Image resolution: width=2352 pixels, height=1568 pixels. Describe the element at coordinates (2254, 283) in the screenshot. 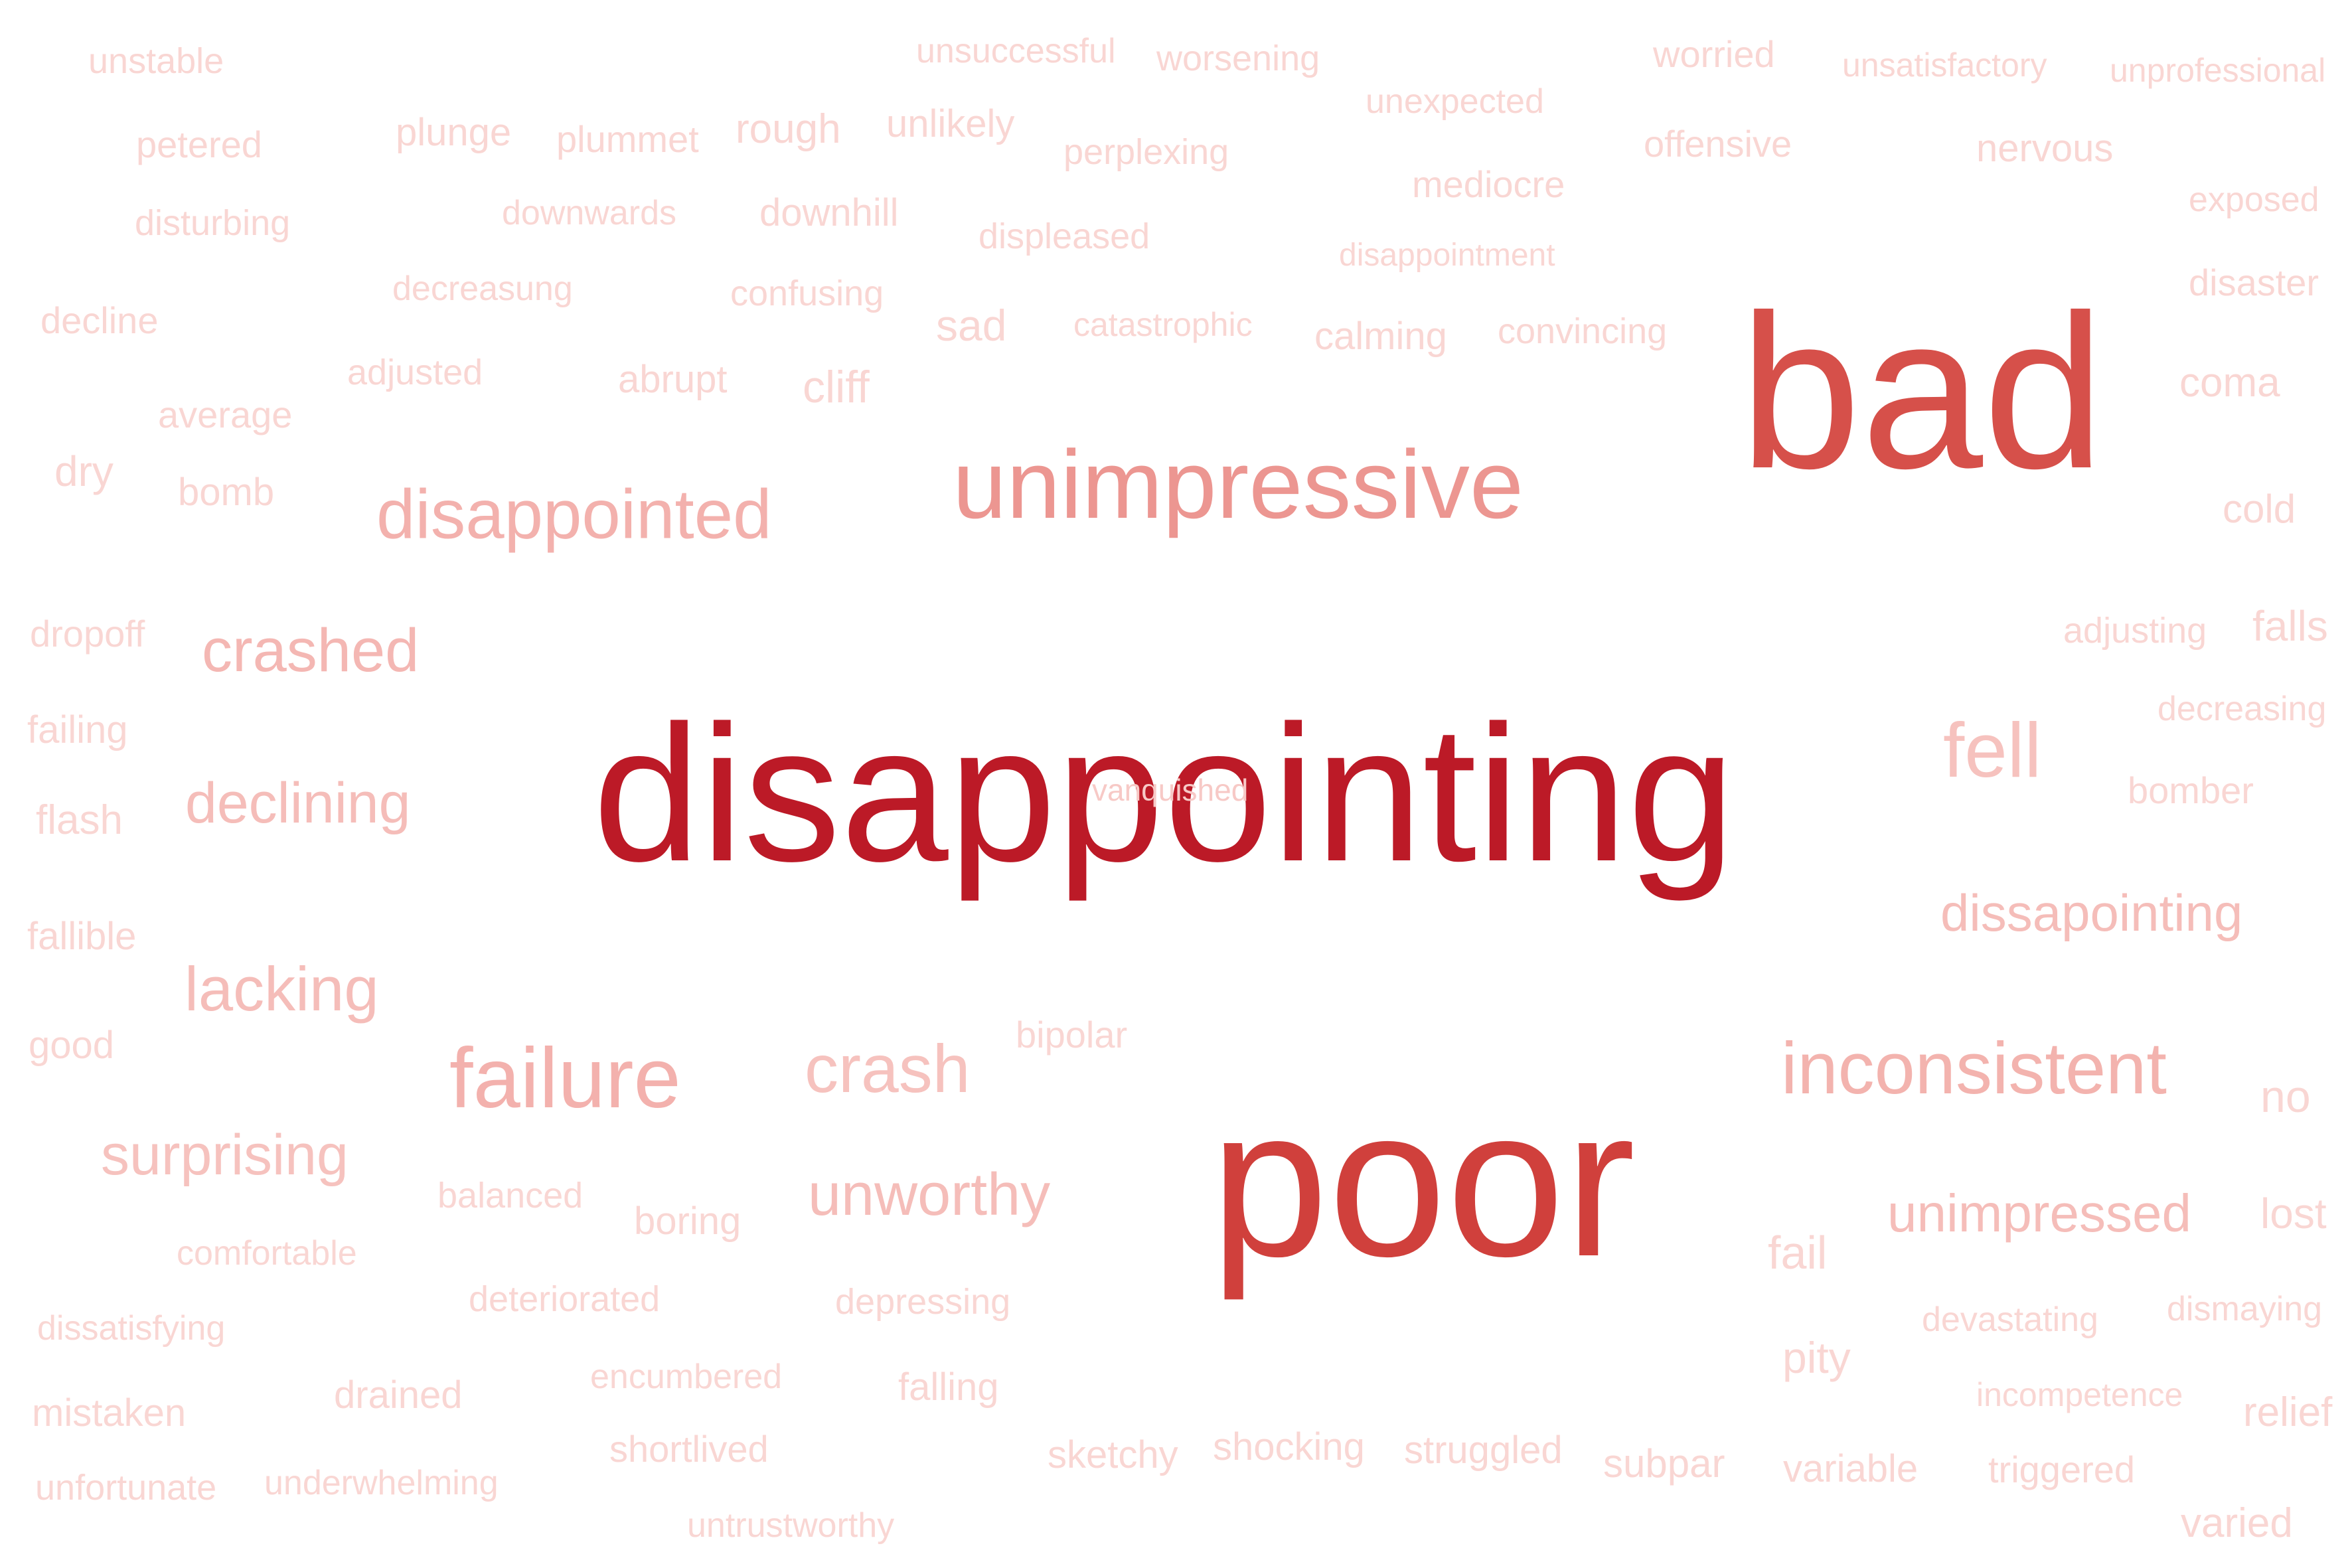

I see `word-disaster: disaster` at that location.